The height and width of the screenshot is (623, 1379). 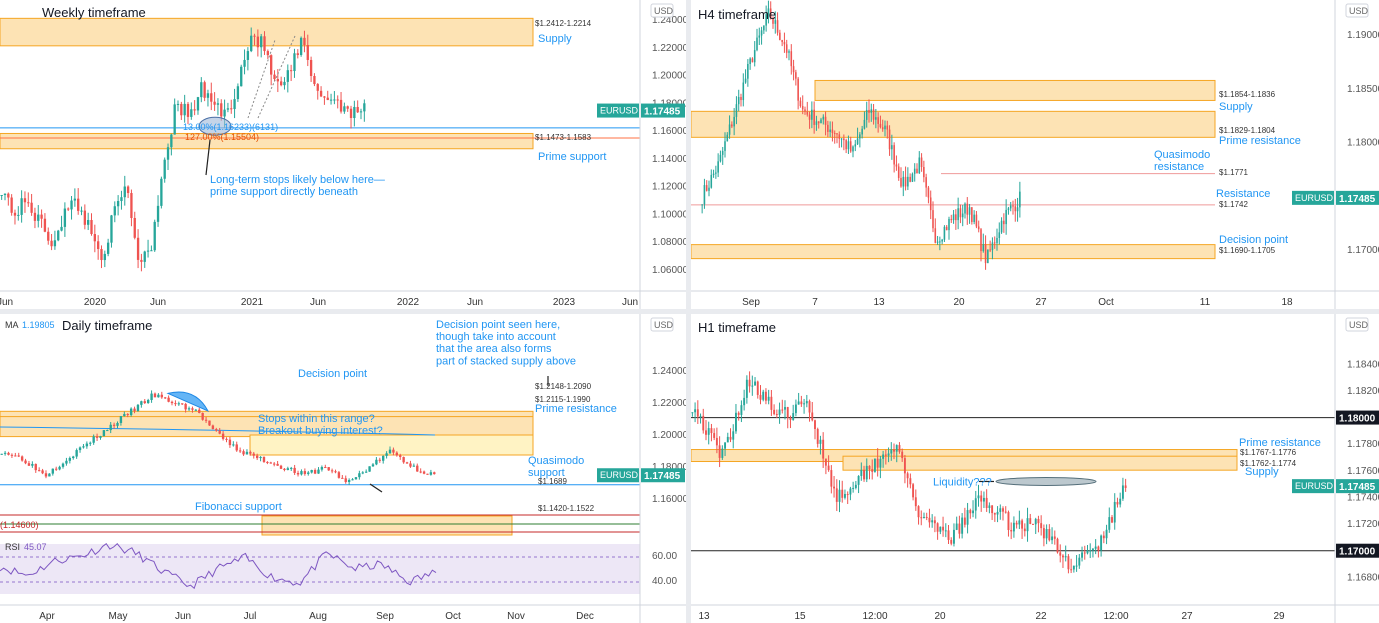 I want to click on weekly-title: Weekly timeframe, so click(x=94, y=12).